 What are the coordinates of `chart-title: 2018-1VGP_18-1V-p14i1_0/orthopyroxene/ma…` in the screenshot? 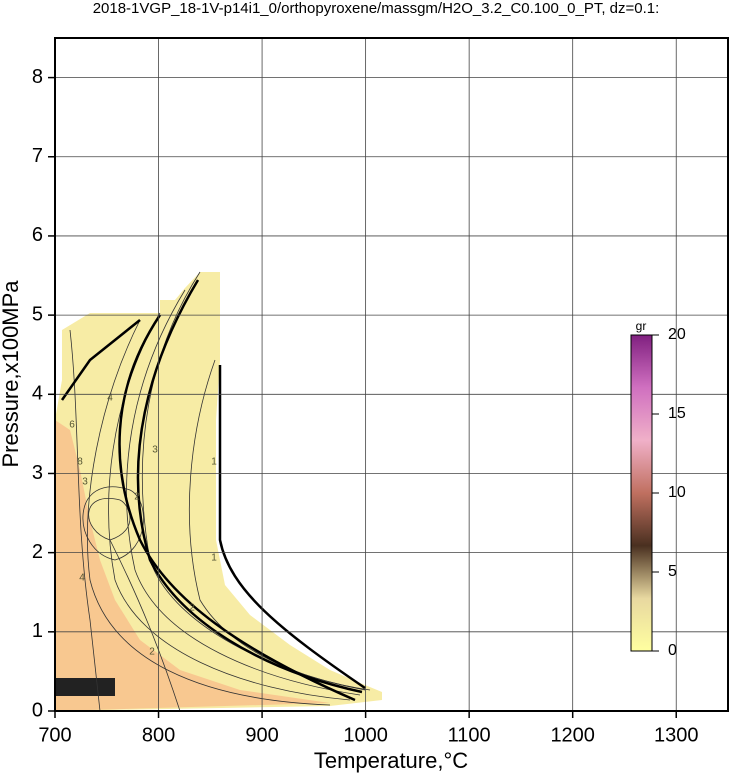 It's located at (376, 8).